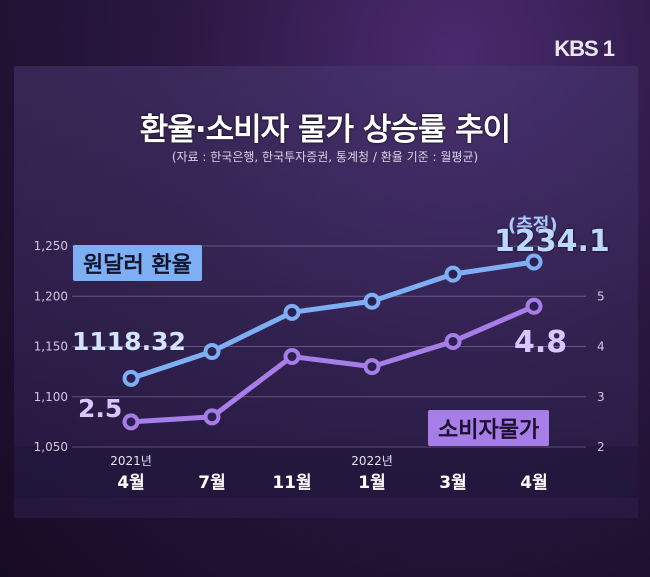  I want to click on y-left-tick-label: 1,200, so click(51, 296).